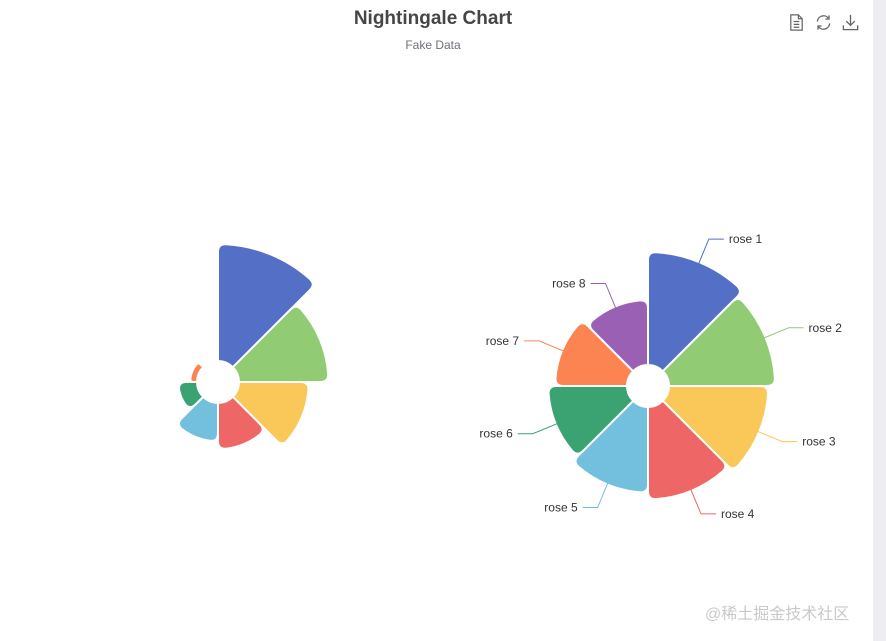  Describe the element at coordinates (503, 341) in the screenshot. I see `slice-label: rose 7` at that location.